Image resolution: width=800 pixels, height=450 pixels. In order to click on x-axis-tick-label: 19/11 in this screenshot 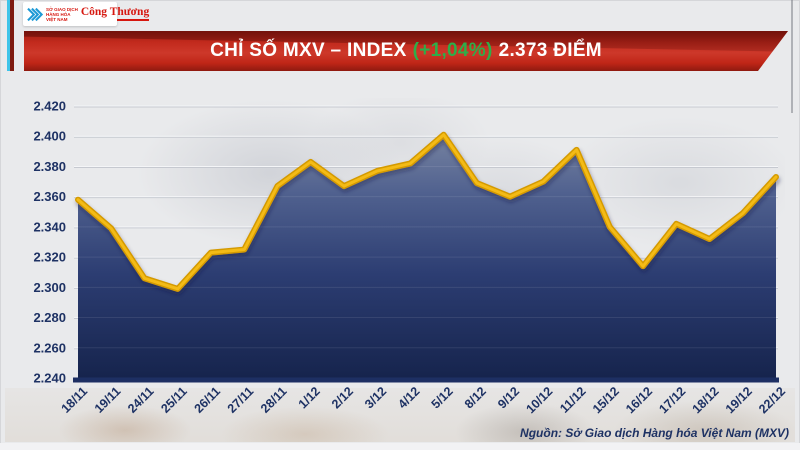, I will do `click(108, 400)`.